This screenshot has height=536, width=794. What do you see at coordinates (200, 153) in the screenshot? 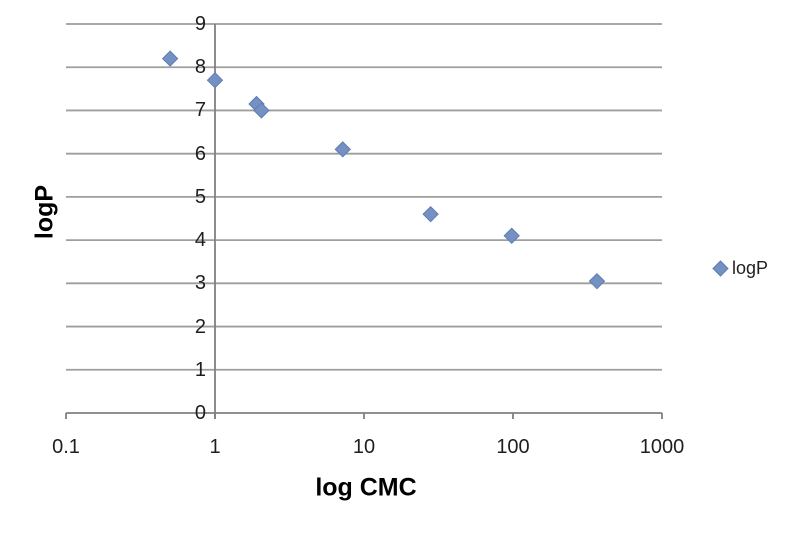
I see `y-tick-label: 6` at bounding box center [200, 153].